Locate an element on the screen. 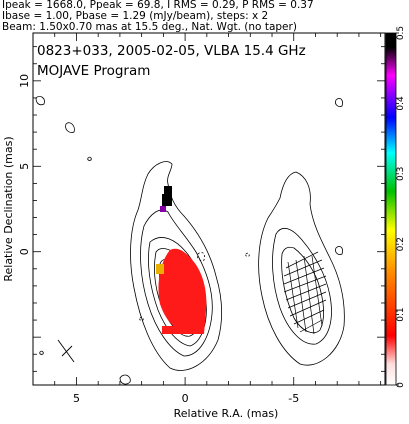  pol-purple is located at coordinates (163, 209).